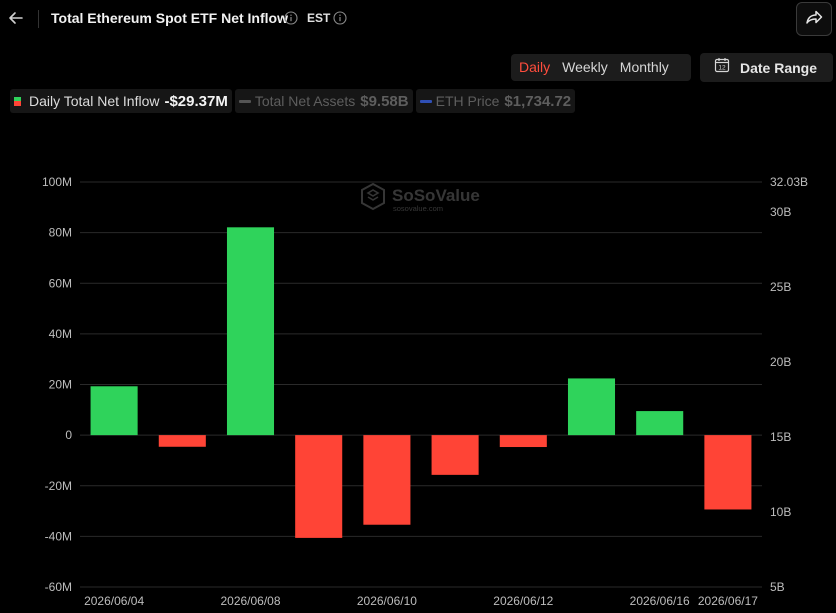  Describe the element at coordinates (418, 19) in the screenshot. I see `top-bar: Total Ethereum Spot ETF Net Inflow EST` at that location.